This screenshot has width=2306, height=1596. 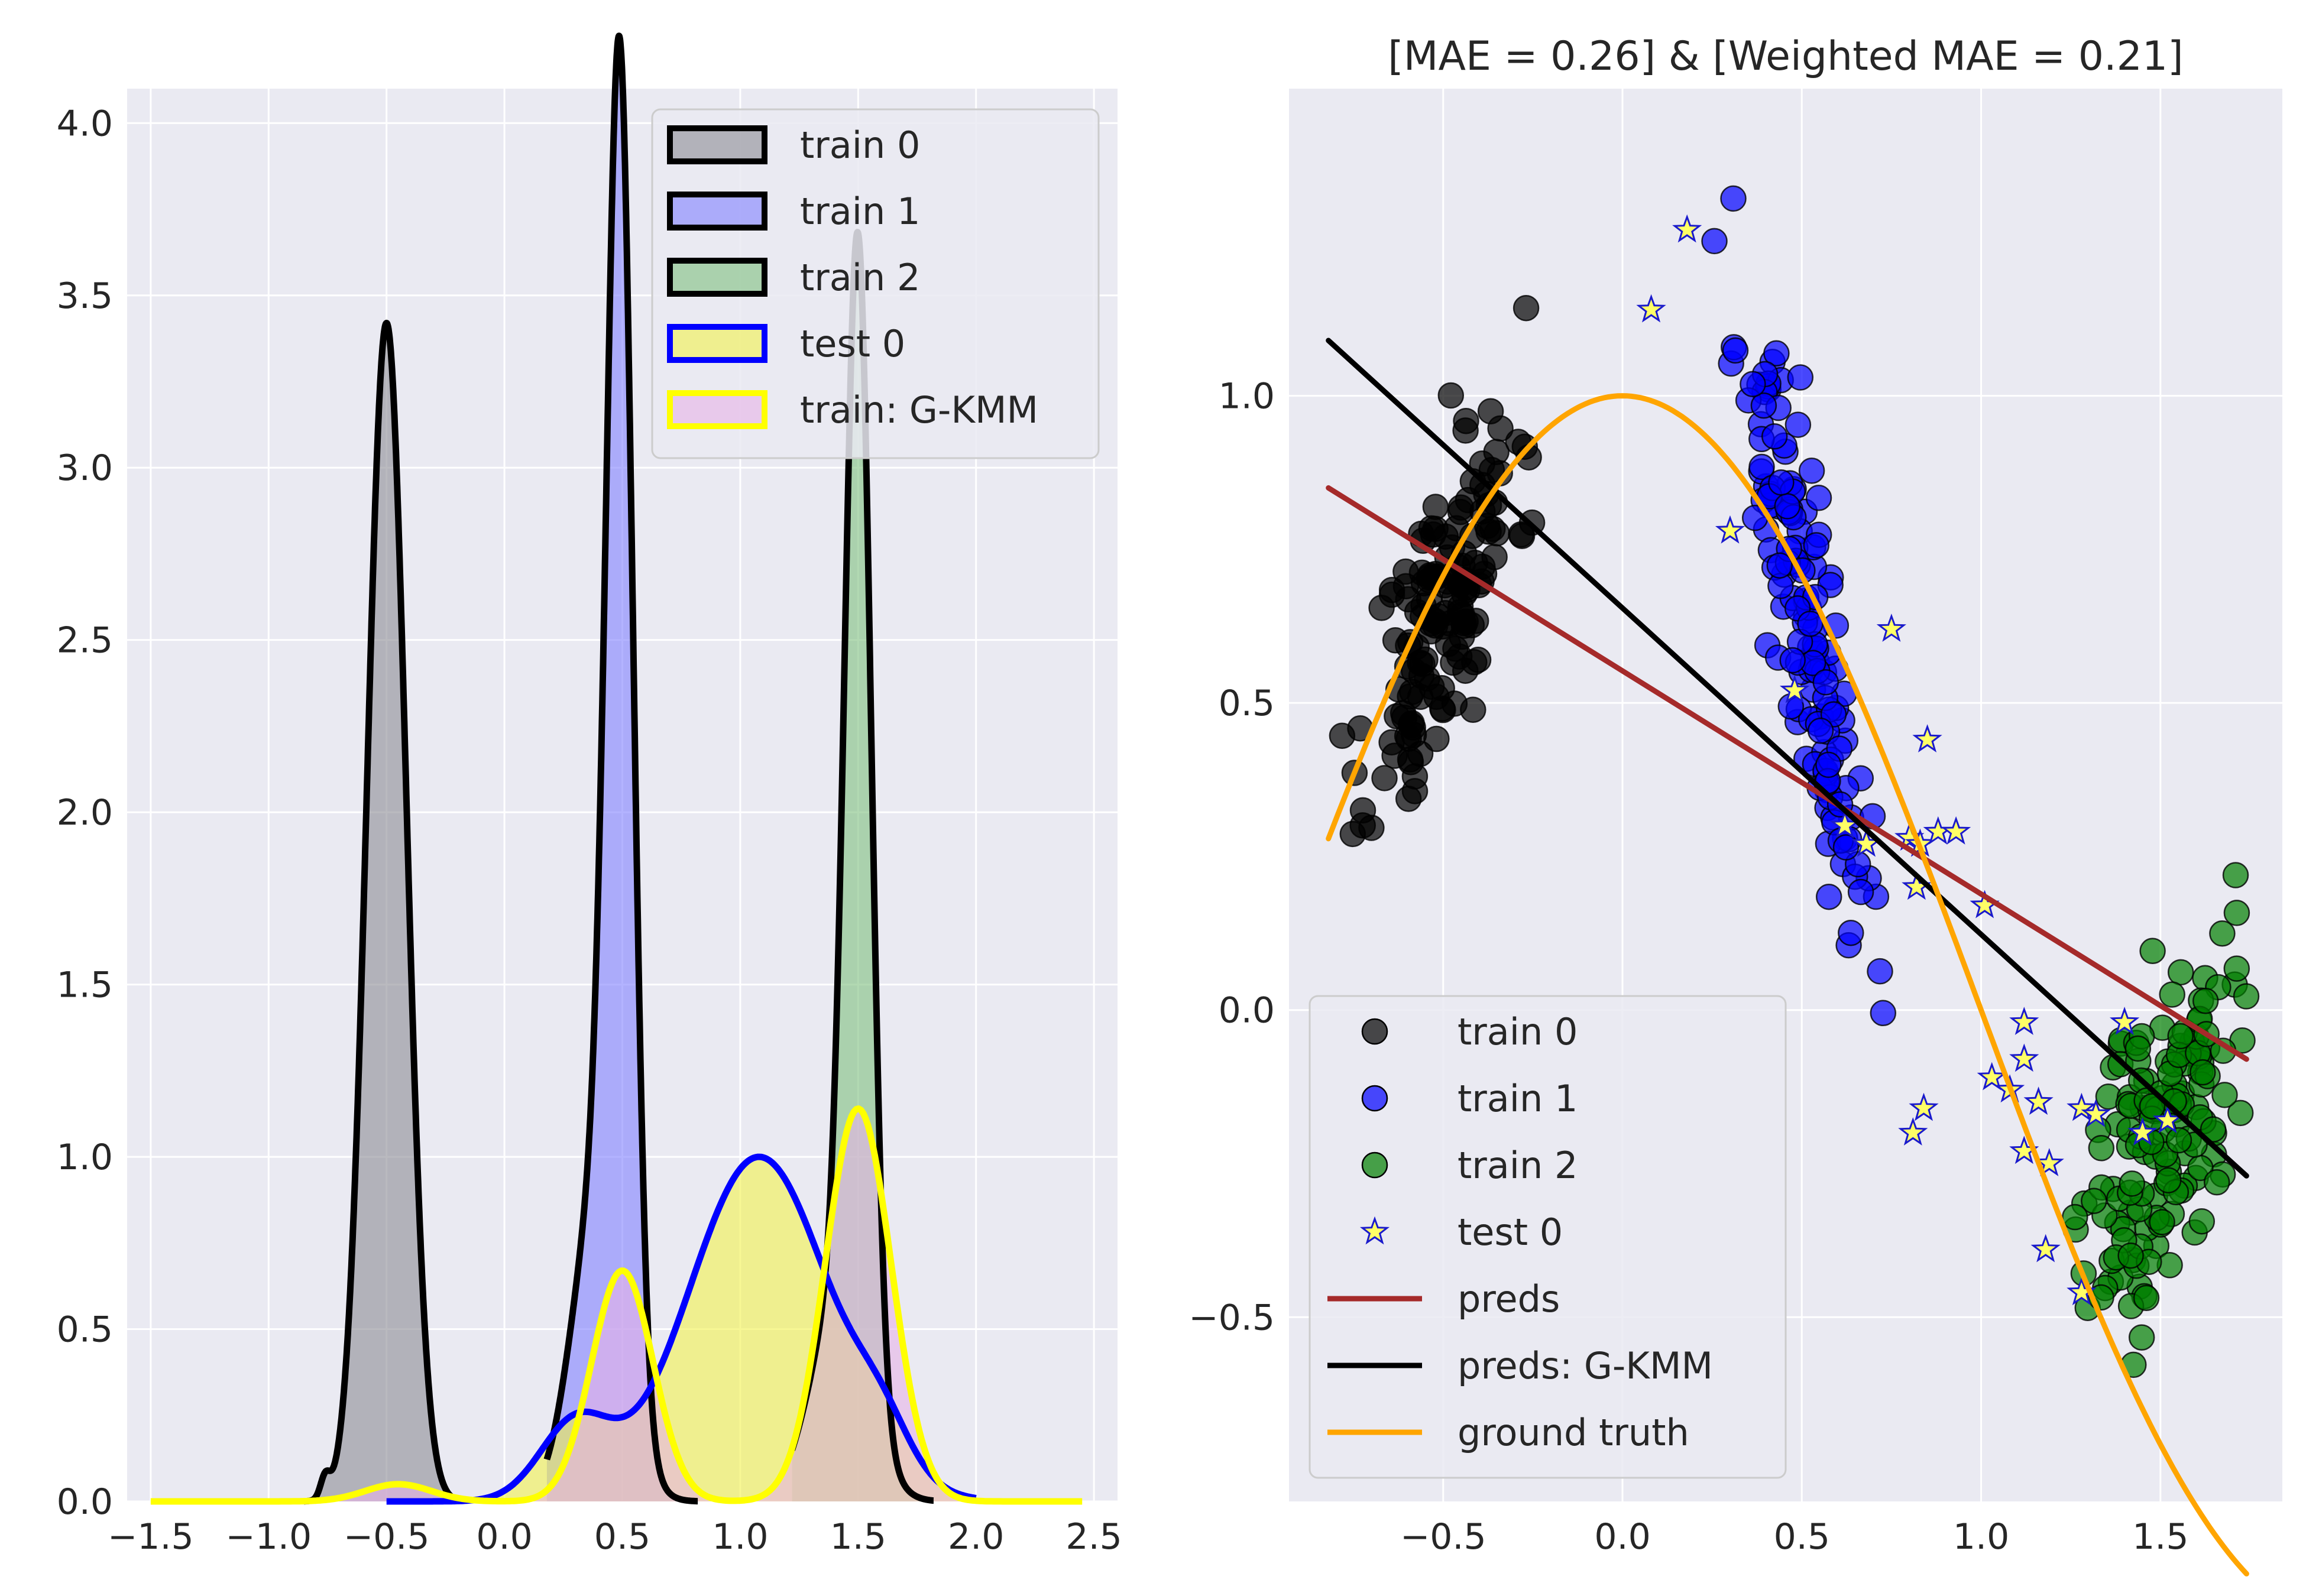 What do you see at coordinates (1518, 1031) in the screenshot?
I see `scatter-legend-label-train-0: train 0` at bounding box center [1518, 1031].